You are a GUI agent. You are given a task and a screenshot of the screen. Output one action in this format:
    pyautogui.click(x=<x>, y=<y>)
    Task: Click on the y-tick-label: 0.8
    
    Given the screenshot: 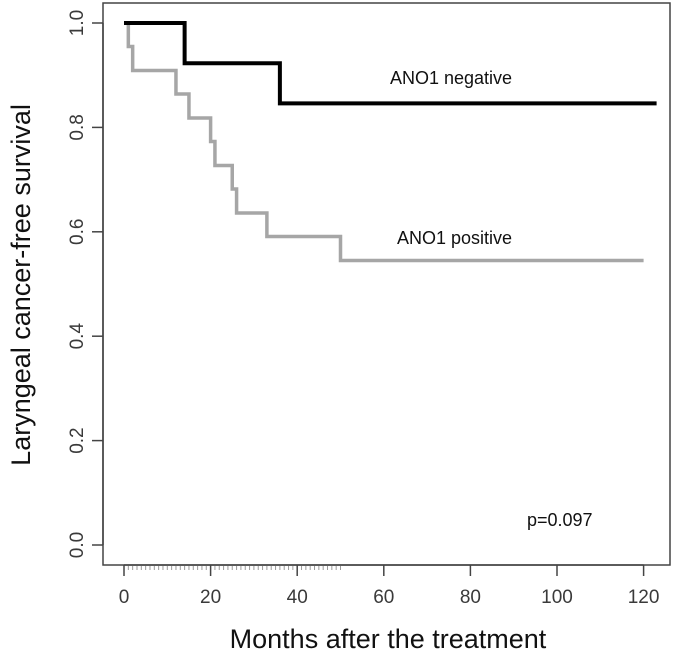 What is the action you would take?
    pyautogui.click(x=77, y=127)
    